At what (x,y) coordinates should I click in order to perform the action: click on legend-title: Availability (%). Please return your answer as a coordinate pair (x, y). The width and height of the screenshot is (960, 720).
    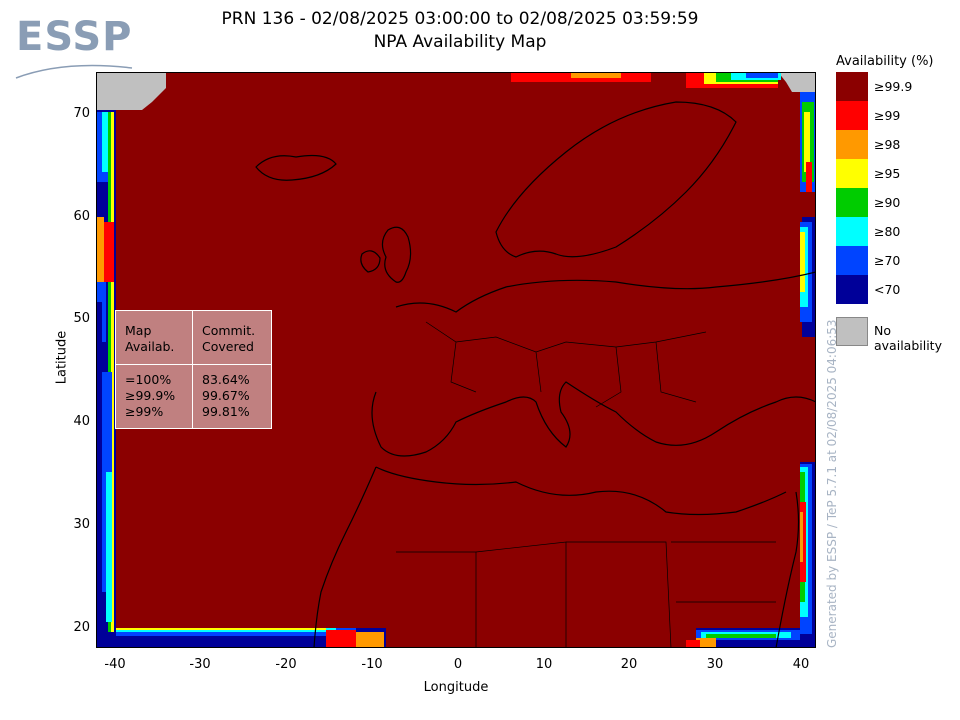
    Looking at the image, I should click on (885, 61).